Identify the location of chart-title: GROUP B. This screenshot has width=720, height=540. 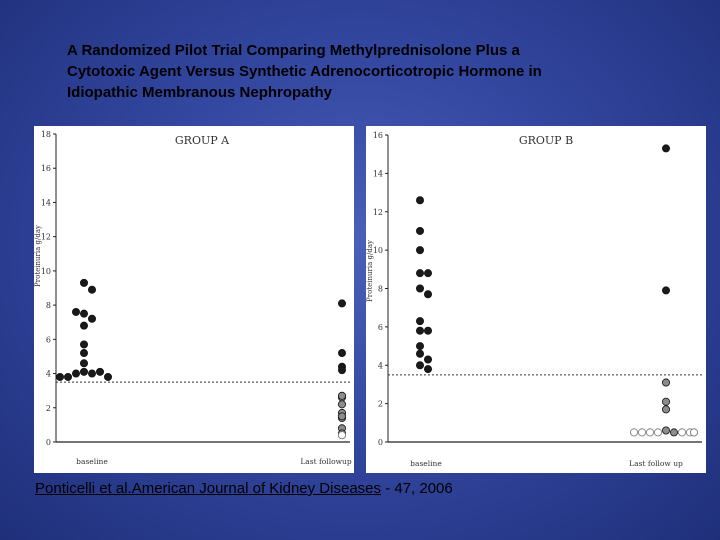
(546, 140).